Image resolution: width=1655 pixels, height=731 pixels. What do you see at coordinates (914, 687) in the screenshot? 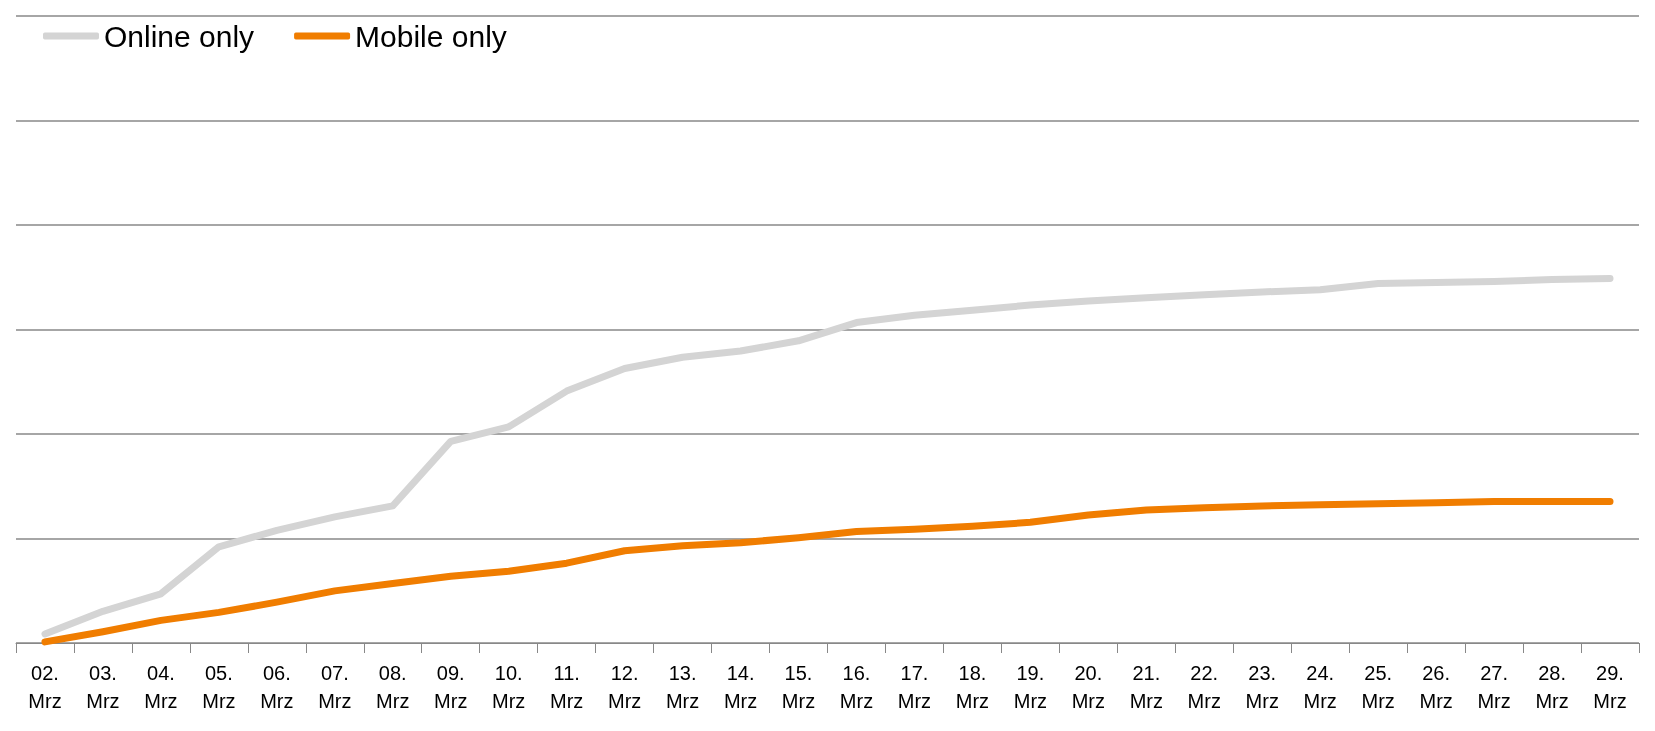
I see `x-tick-label: 17. Mrz` at bounding box center [914, 687].